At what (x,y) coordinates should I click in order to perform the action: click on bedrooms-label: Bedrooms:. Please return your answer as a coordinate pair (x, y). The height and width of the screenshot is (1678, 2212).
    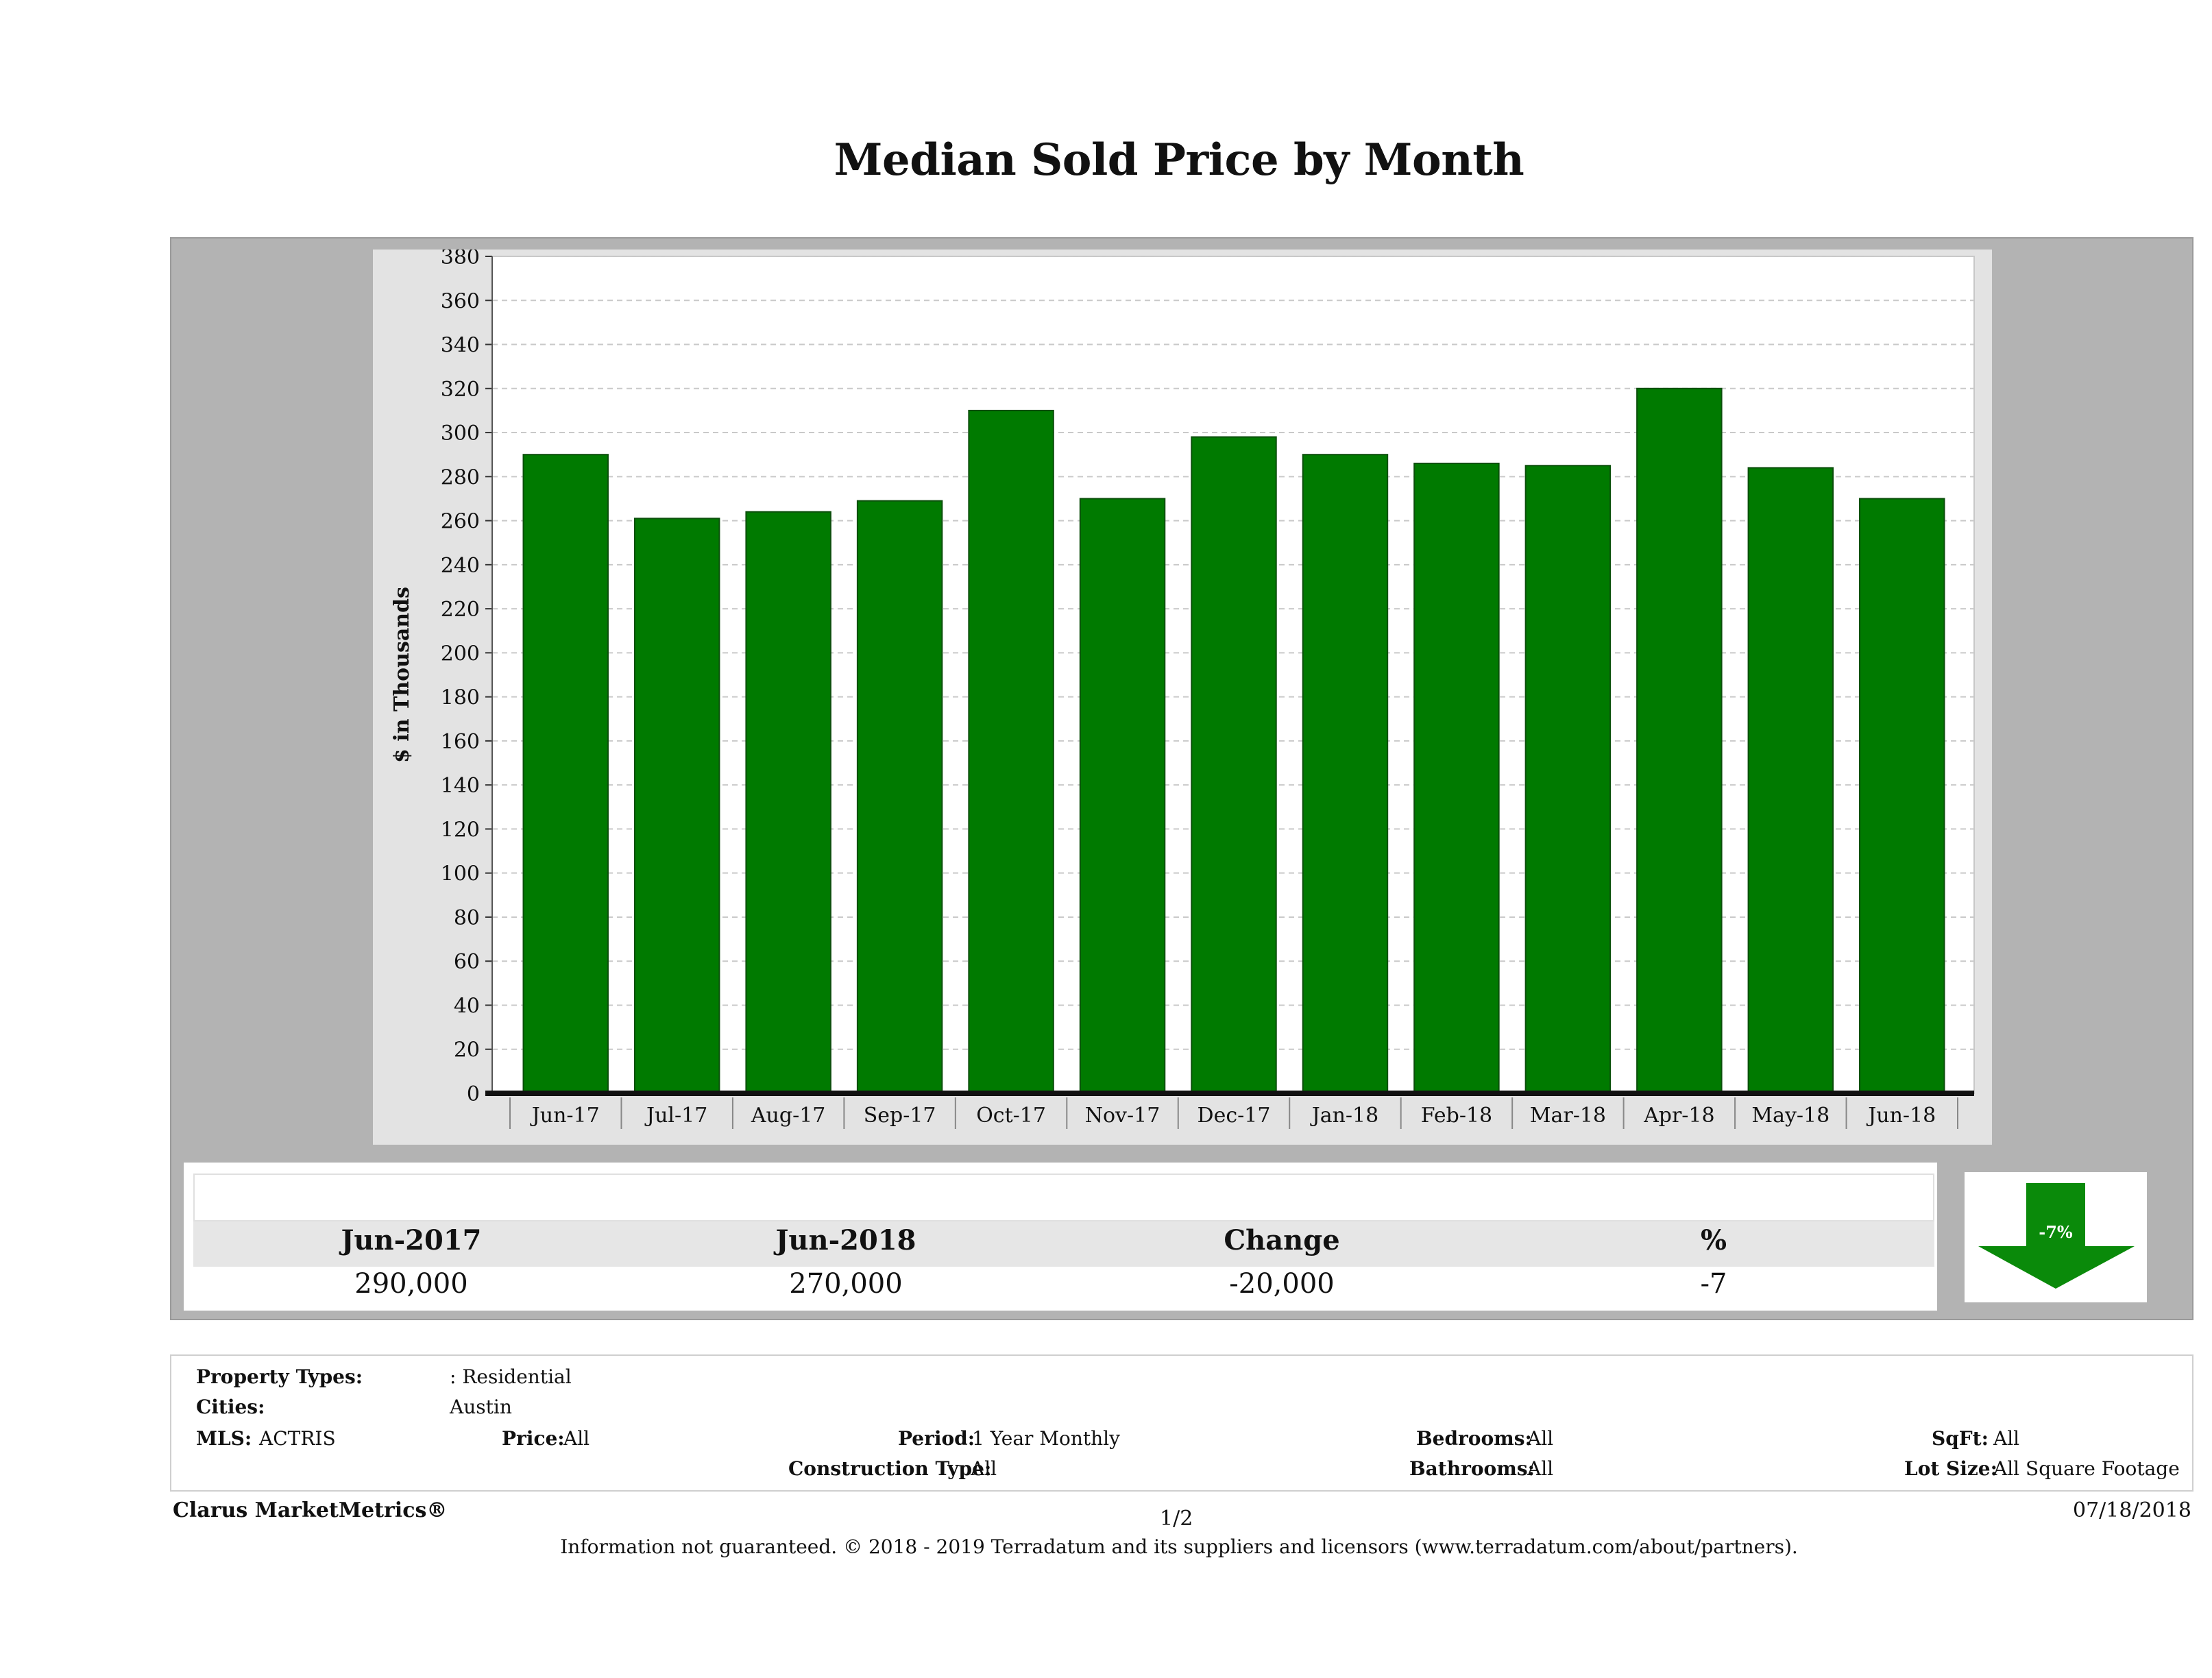
    Looking at the image, I should click on (1474, 1438).